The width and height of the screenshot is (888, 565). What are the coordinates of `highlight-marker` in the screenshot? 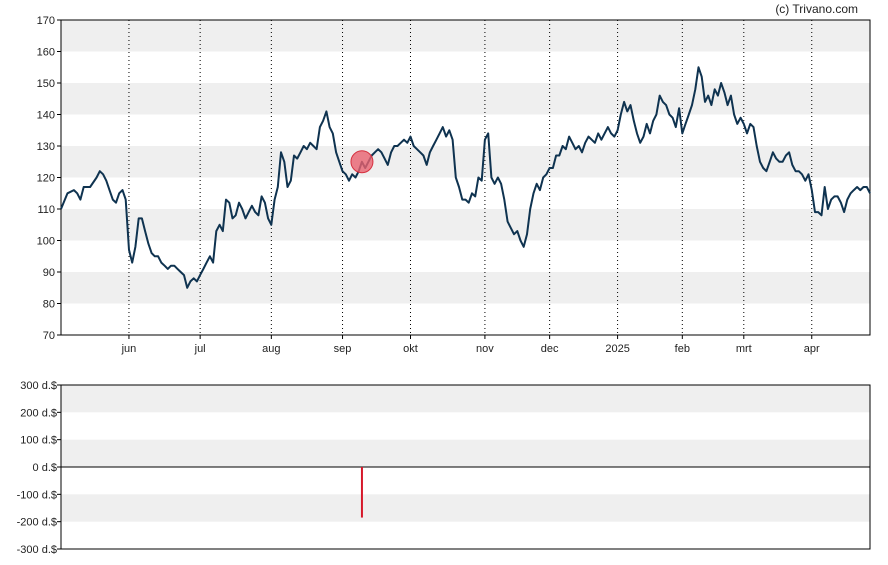 It's located at (362, 162).